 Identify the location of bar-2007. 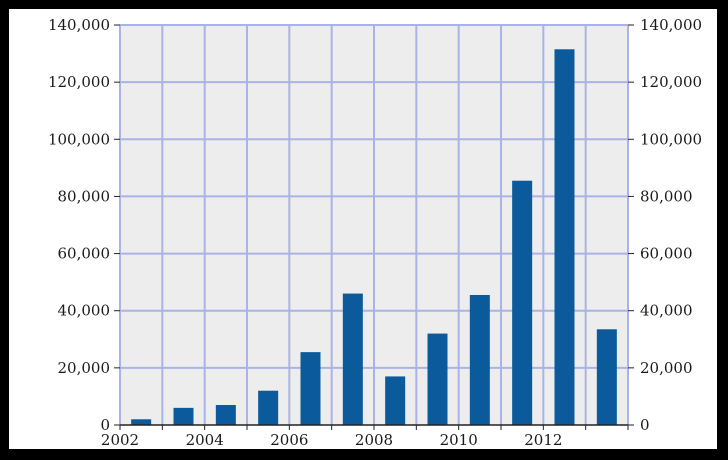
(352, 359).